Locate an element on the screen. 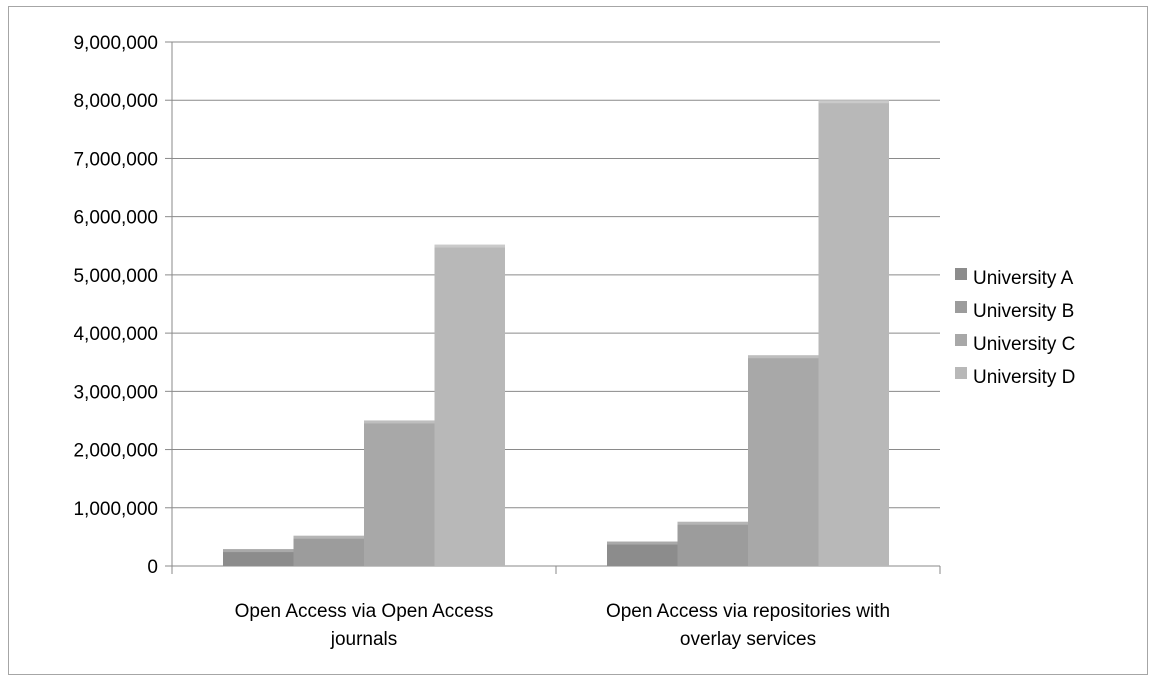 Image resolution: width=1149 pixels, height=677 pixels. legend-label: University C is located at coordinates (1024, 344).